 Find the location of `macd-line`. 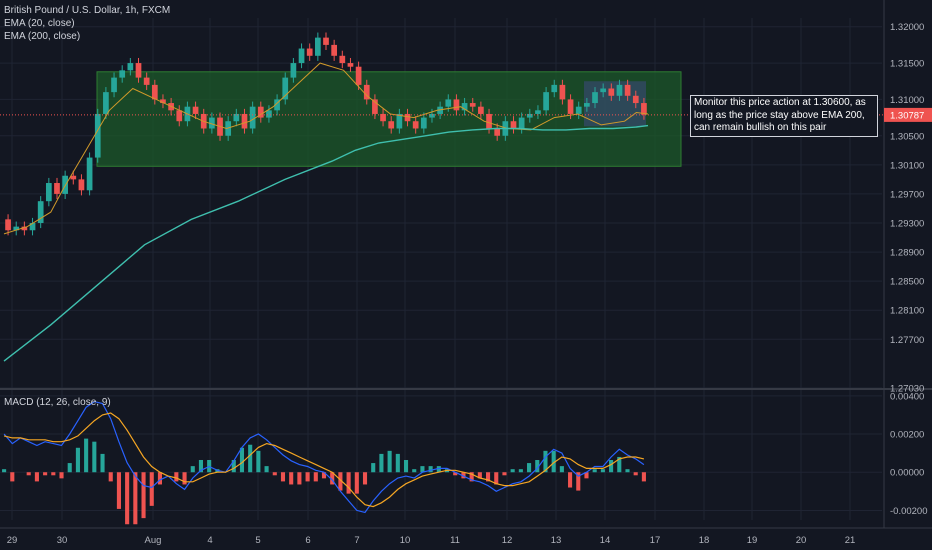

macd-line is located at coordinates (324, 457).